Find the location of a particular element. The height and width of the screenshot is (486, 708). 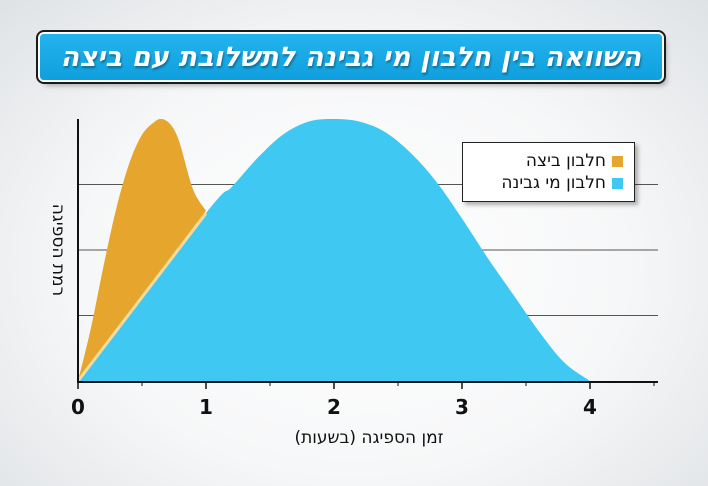

legend-item-whey: חלבון מי גבינה is located at coordinates (548, 183).